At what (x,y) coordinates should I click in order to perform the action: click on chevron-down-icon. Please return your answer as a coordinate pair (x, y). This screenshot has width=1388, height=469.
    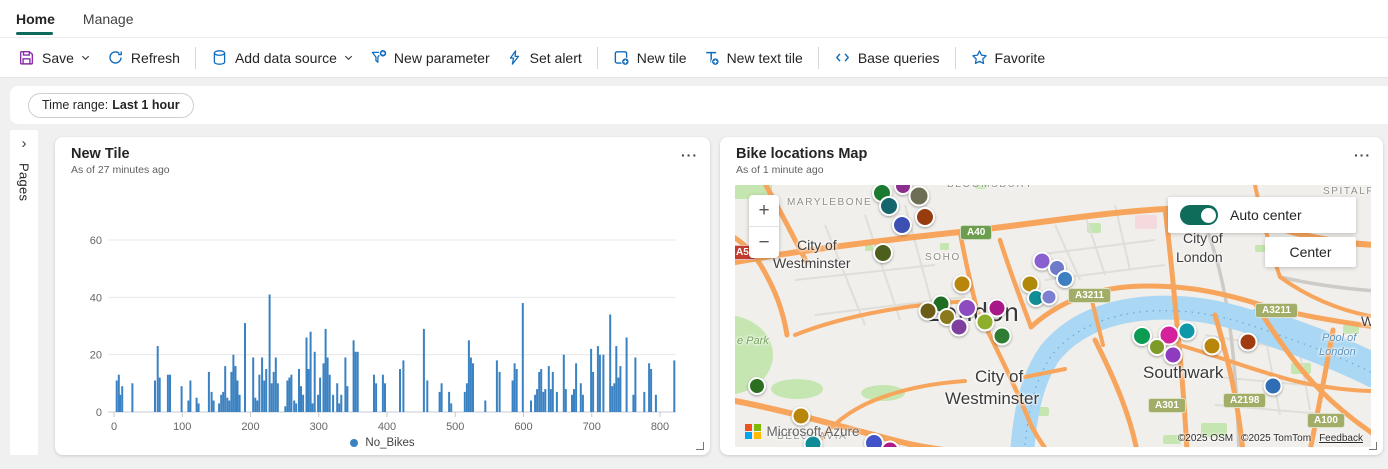
    Looking at the image, I should click on (85, 58).